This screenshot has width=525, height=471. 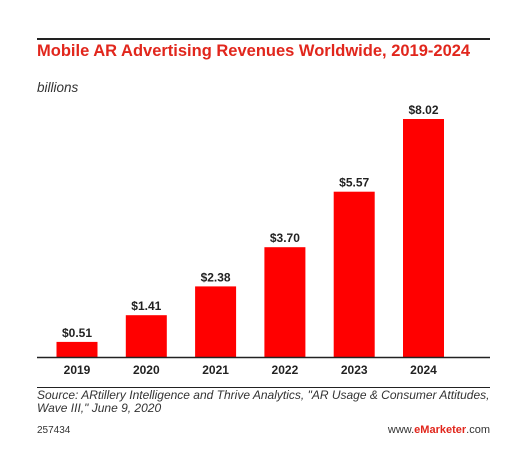 I want to click on x-tick-2023: 2023, so click(x=354, y=370).